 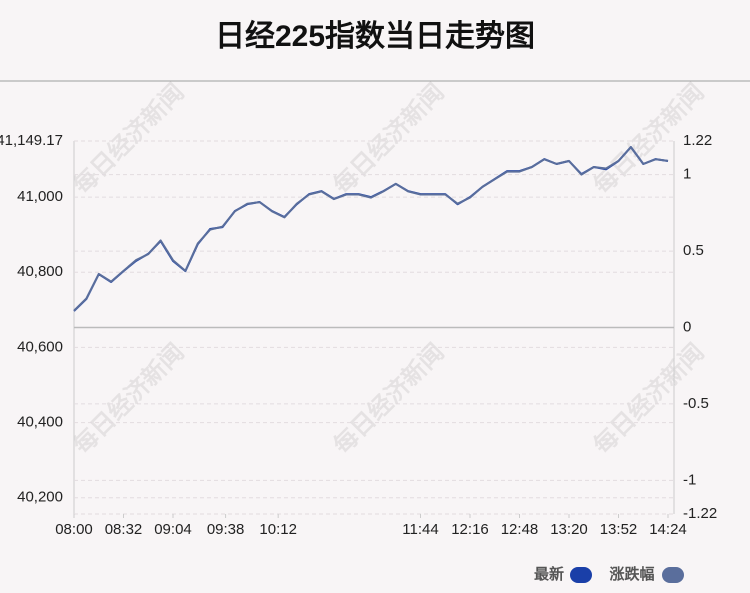 I want to click on x-tick-label: 12:48, so click(x=520, y=529).